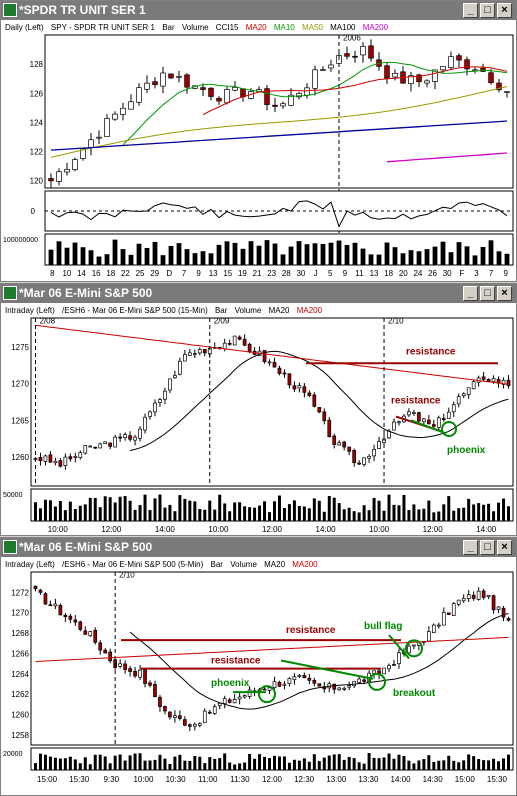  What do you see at coordinates (96, 273) in the screenshot?
I see `x-tick-label: 16` at bounding box center [96, 273].